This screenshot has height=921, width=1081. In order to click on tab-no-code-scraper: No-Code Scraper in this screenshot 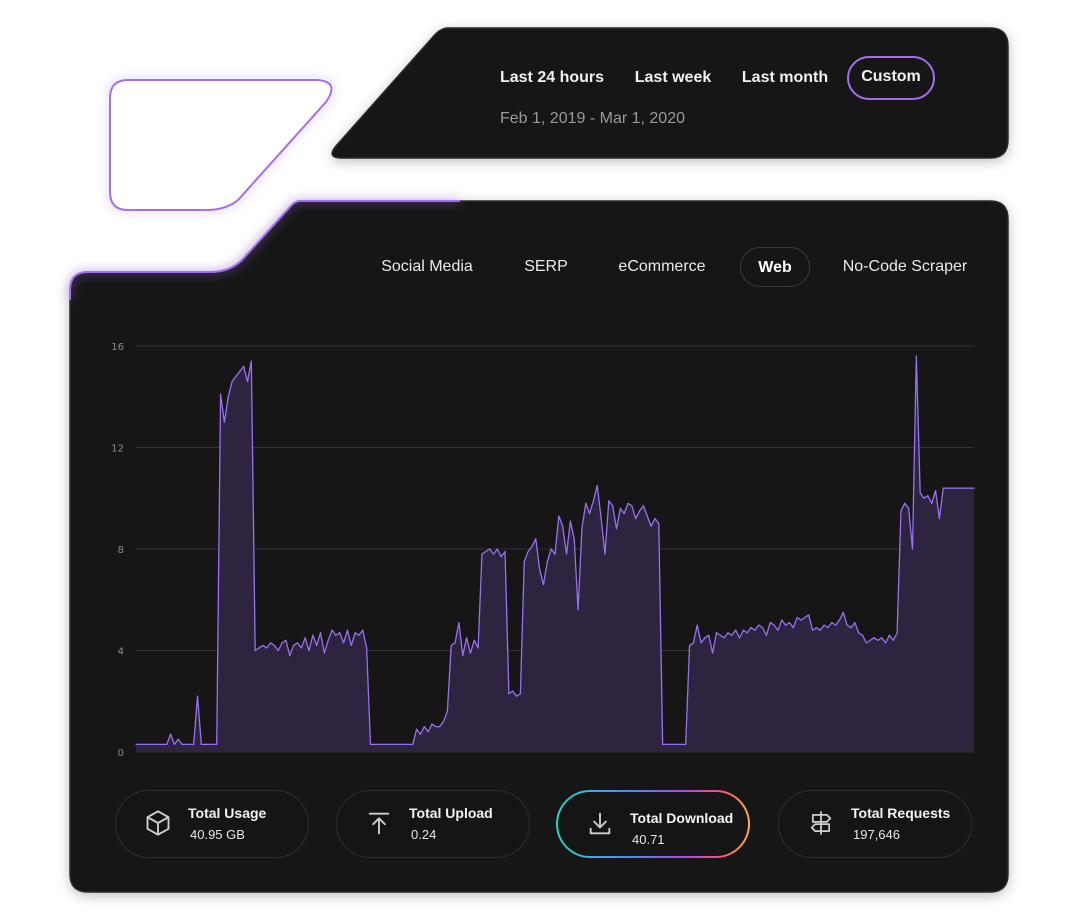, I will do `click(905, 266)`.